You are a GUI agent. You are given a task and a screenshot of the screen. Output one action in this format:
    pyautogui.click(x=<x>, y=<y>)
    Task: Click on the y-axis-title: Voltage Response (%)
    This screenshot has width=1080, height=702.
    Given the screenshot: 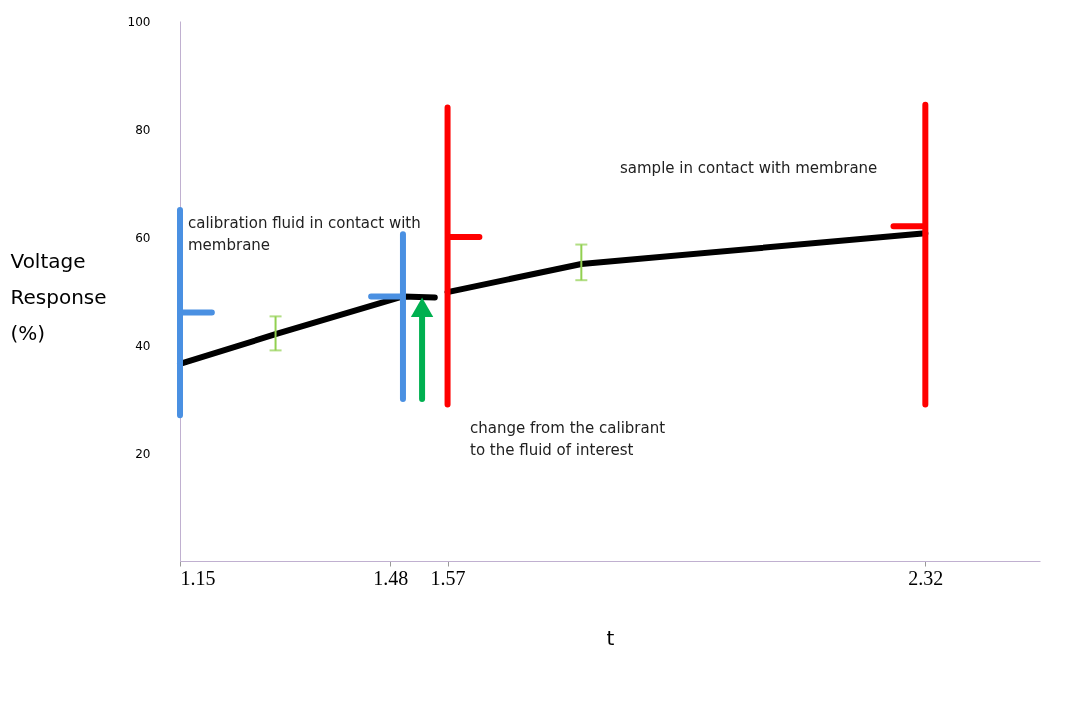 What is the action you would take?
    pyautogui.click(x=58, y=296)
    